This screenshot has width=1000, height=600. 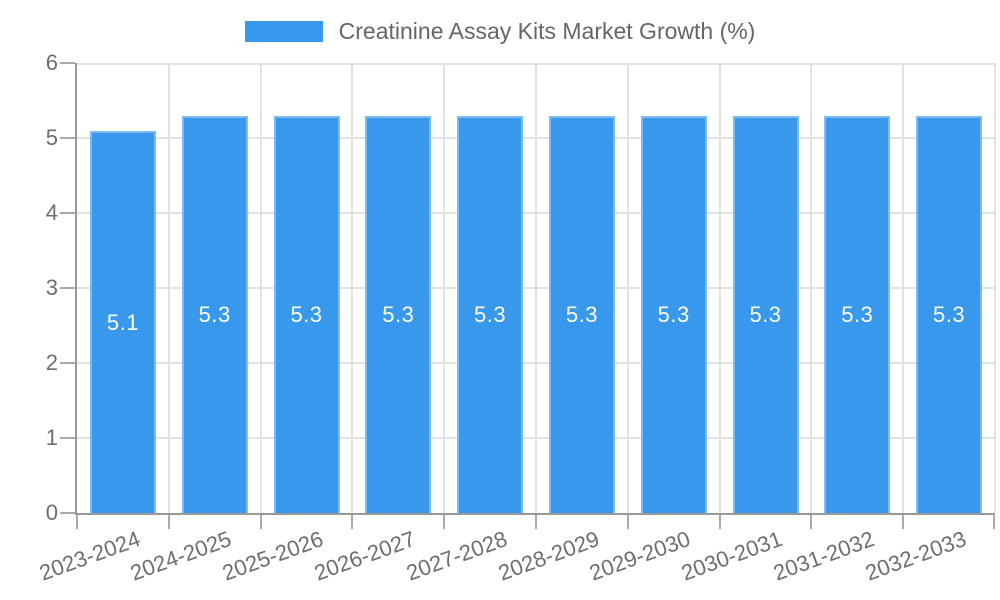 I want to click on x-axis-category-label: 2029-2030, so click(x=640, y=556).